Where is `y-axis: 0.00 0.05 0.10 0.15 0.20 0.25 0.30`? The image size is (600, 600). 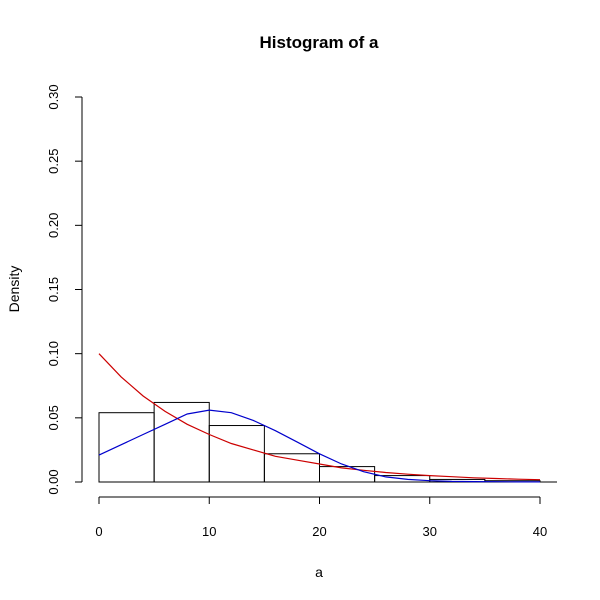
y-axis: 0.00 0.05 0.10 0.15 0.20 0.25 0.30 is located at coordinates (64, 289).